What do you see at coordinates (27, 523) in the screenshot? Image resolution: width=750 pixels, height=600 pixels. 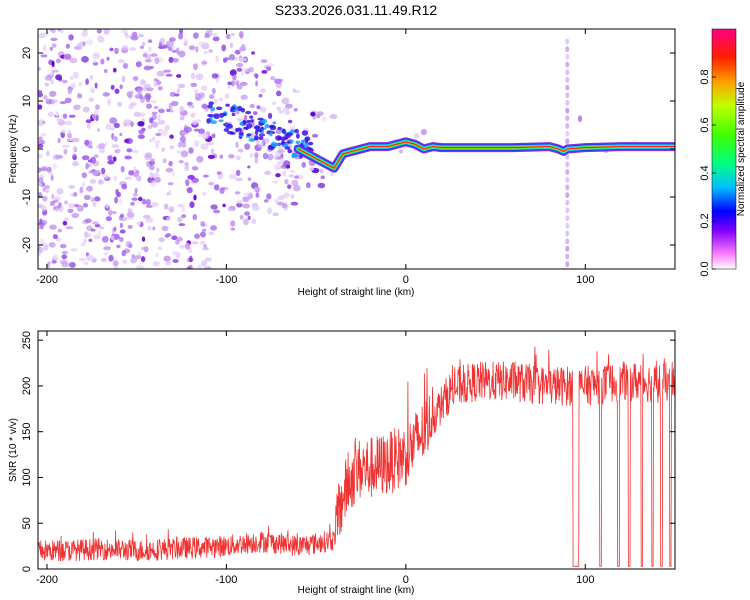 I see `snr-y-tick-label: 50` at bounding box center [27, 523].